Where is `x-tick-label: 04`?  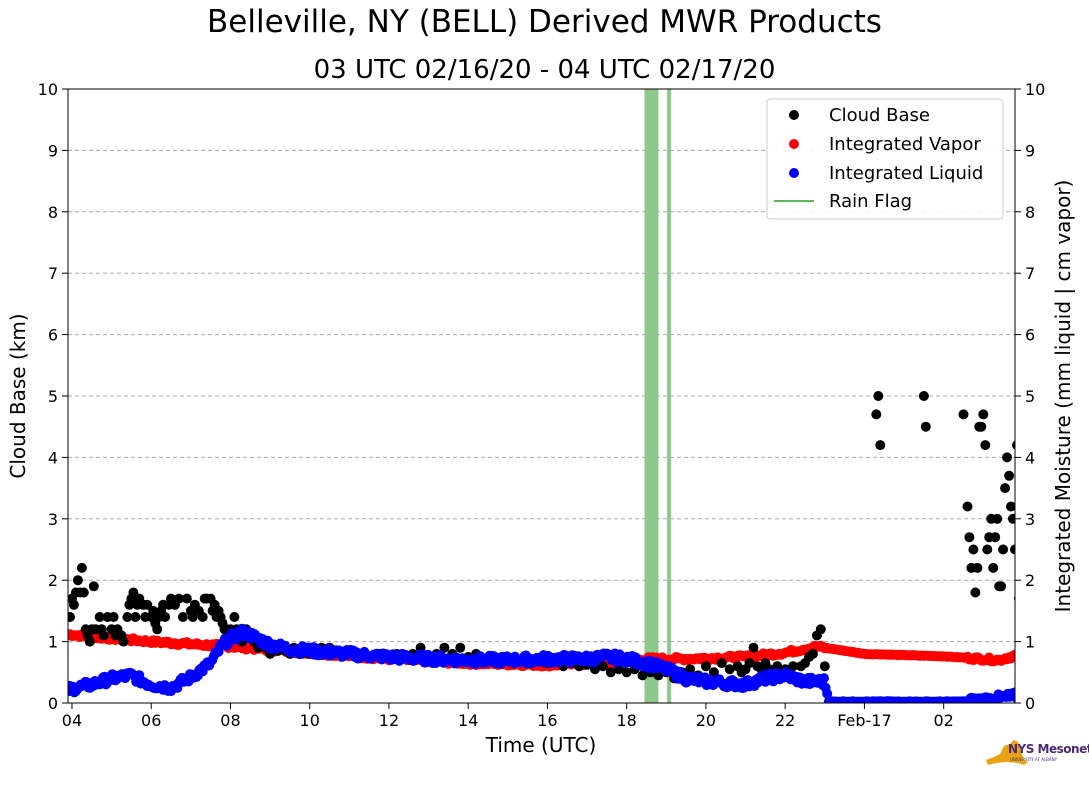
x-tick-label: 04 is located at coordinates (72, 720).